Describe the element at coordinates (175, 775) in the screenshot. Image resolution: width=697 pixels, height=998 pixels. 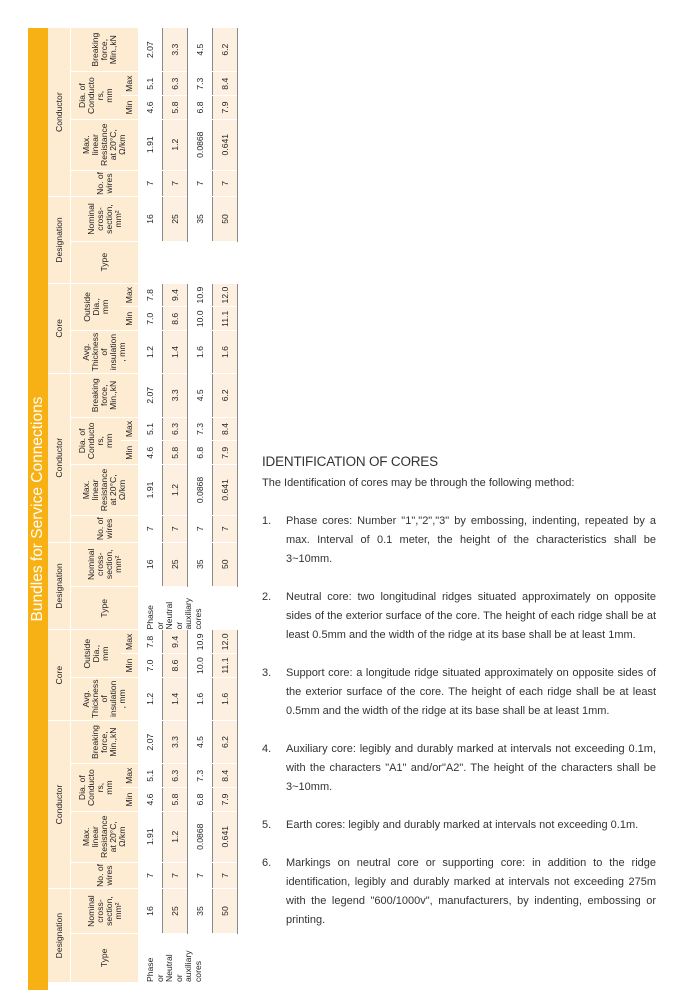
I see `table-cell: 6.3` at that location.